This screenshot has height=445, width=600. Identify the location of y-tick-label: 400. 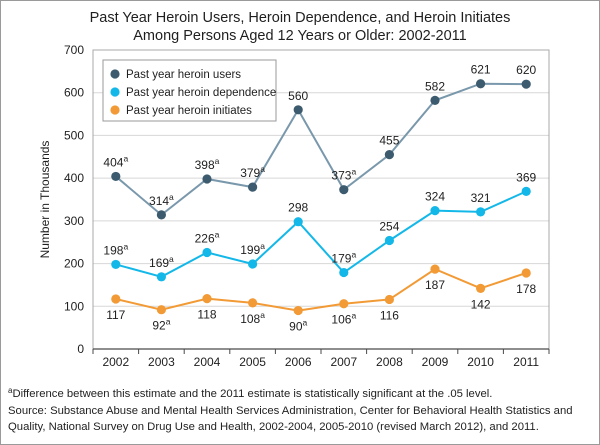
(74, 178).